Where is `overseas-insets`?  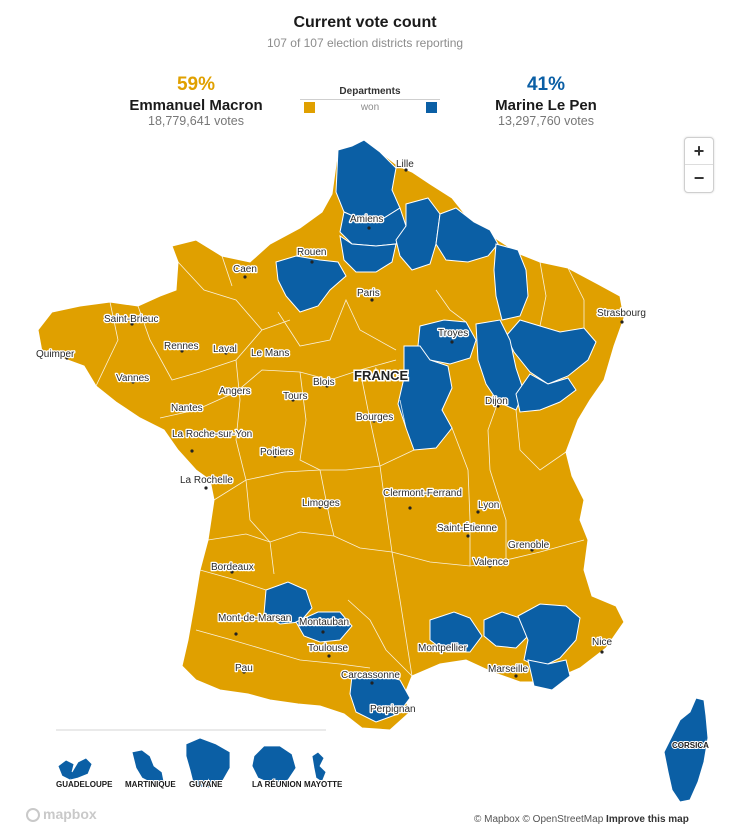 overseas-insets is located at coordinates (192, 763).